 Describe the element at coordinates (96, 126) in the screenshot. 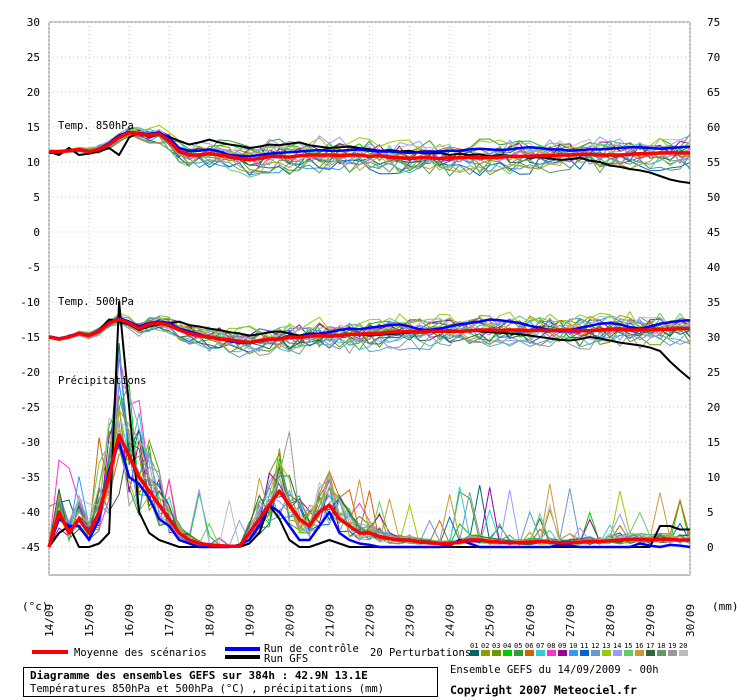

I see `t850-label: Temp. 850hPa` at that location.